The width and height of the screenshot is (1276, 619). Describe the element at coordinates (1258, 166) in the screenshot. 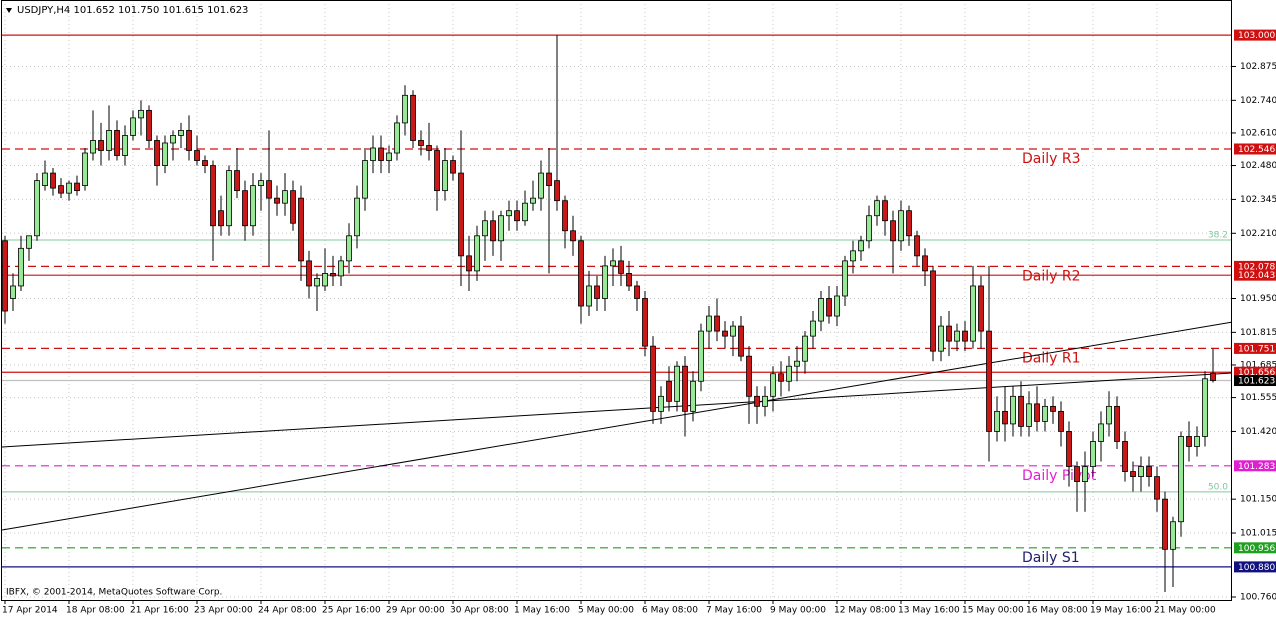

I see `y-tick-label: 102.480` at that location.